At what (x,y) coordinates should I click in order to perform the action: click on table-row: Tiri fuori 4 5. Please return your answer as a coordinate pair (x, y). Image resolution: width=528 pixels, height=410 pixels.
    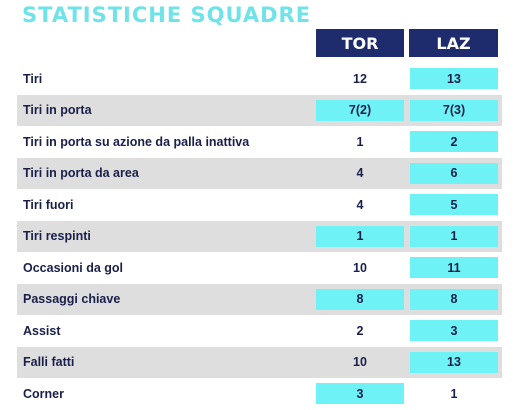
    Looking at the image, I should click on (259, 205).